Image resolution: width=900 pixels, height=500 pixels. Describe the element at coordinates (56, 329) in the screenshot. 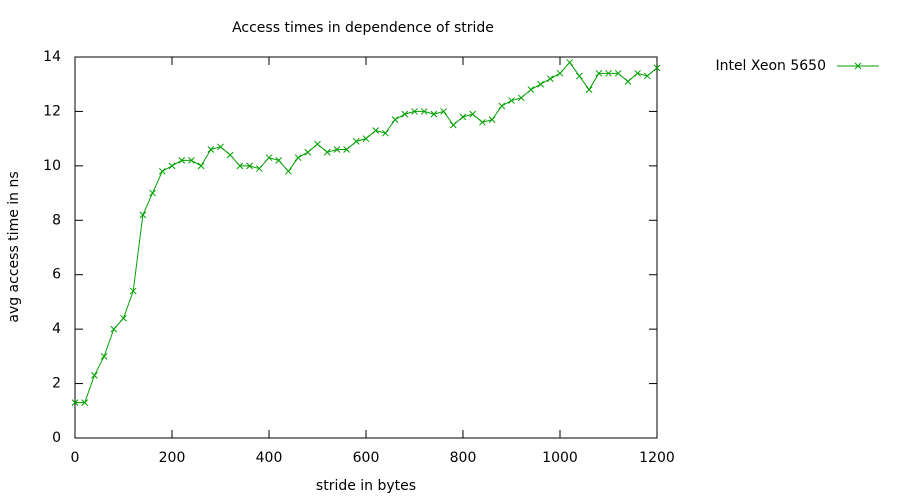

I see `y-tick-label: 4` at that location.